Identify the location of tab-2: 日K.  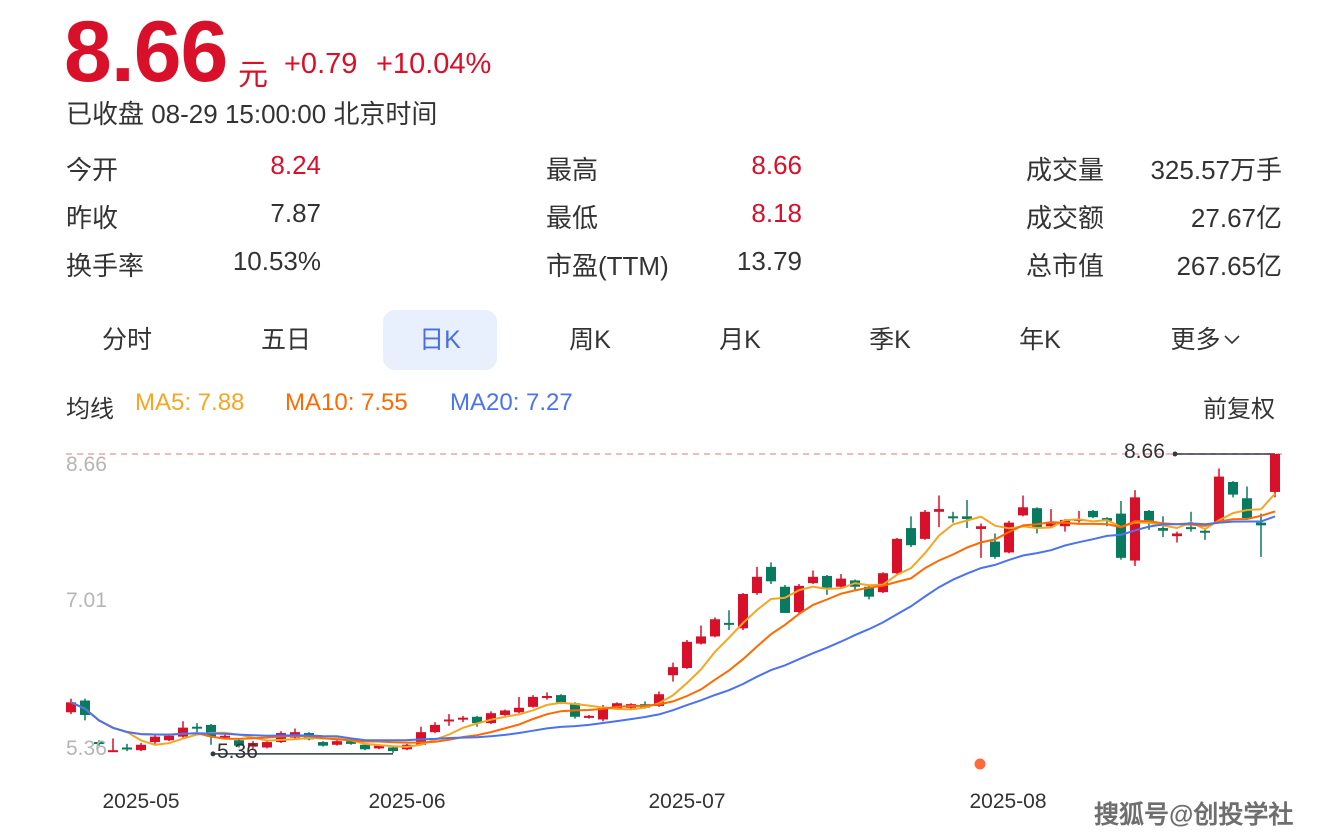
(440, 340).